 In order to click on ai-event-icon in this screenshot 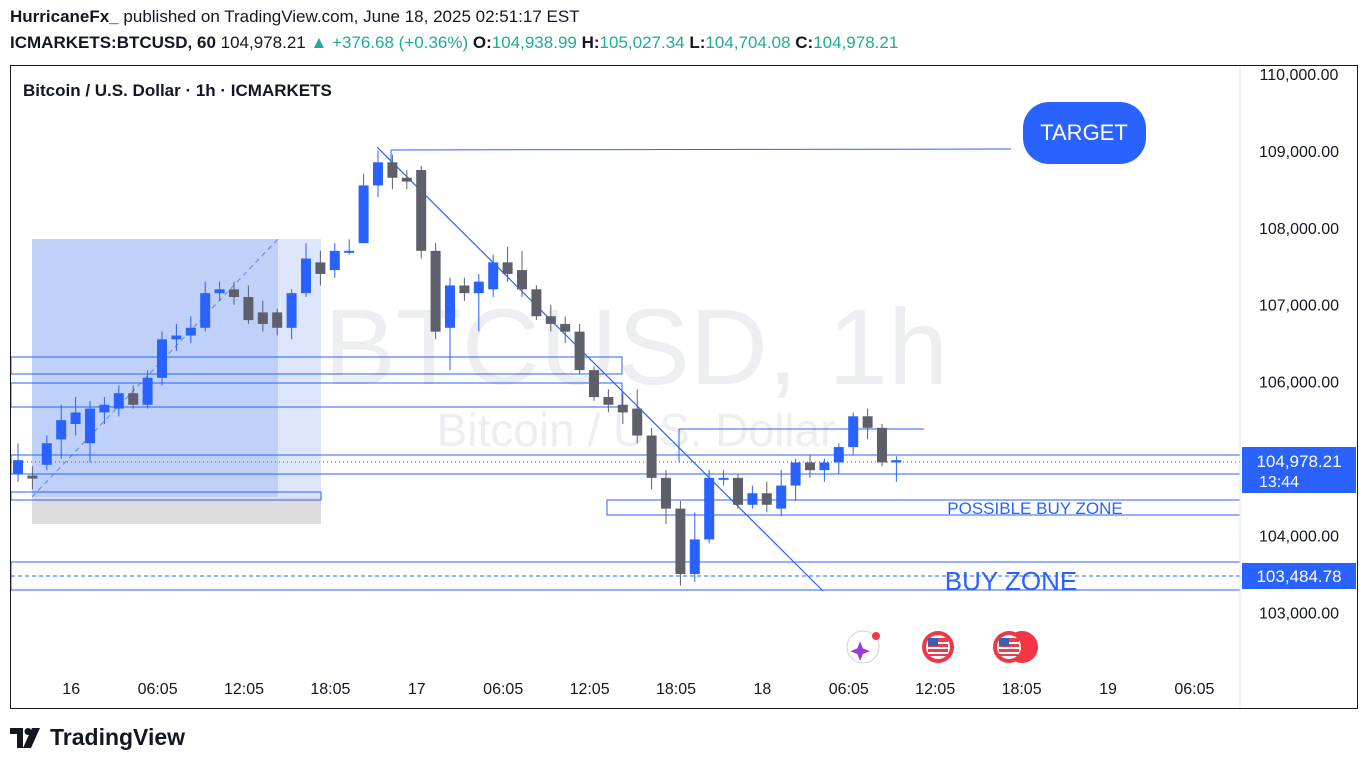, I will do `click(863, 647)`.